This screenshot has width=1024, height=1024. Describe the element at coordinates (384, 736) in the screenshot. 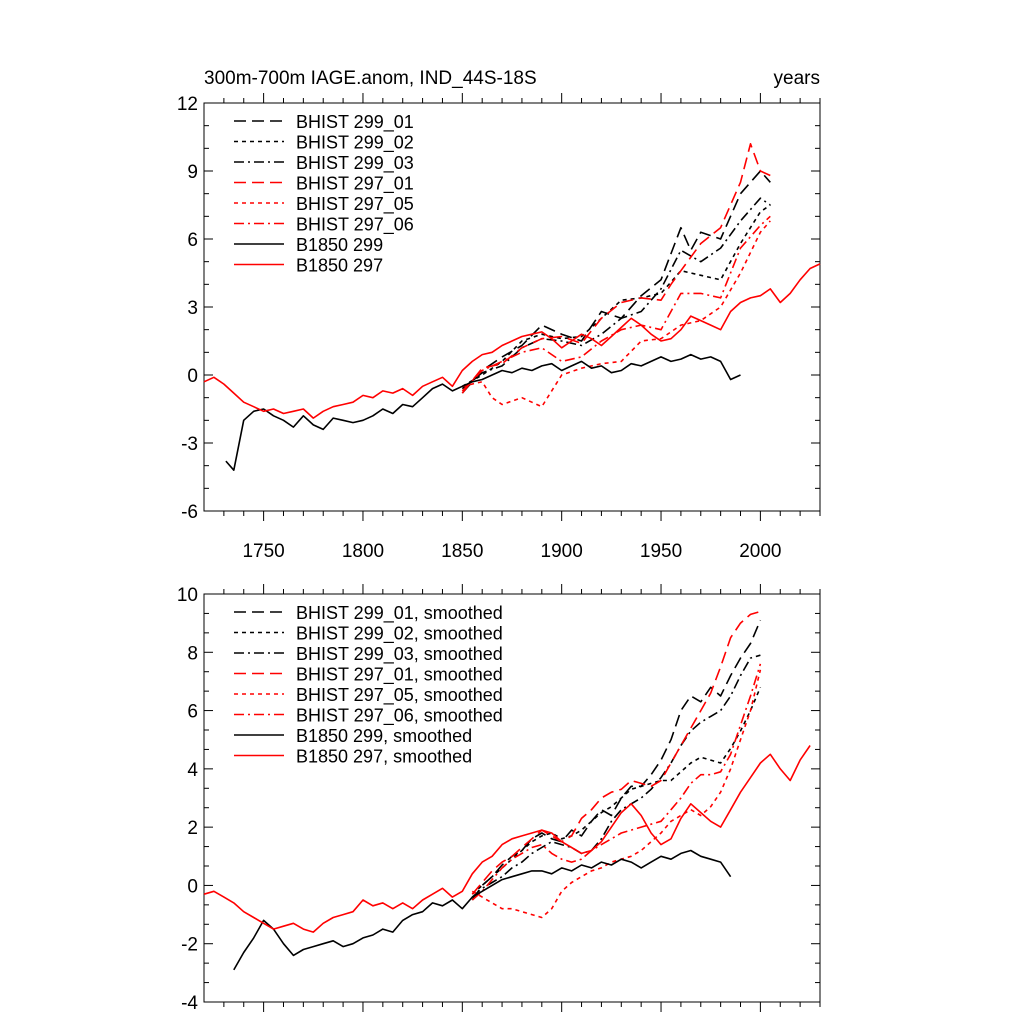

I see `bottom-legend-label: B1850 299, smoothed` at that location.